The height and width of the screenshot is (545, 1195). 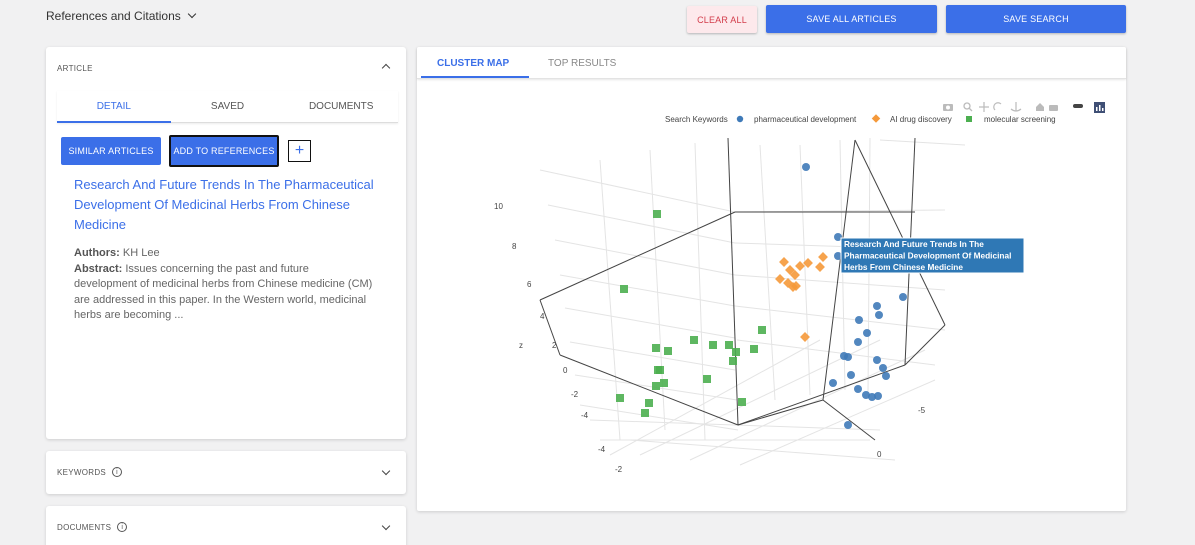 I want to click on clear-all-button: CLEAR ALL, so click(x=722, y=19).